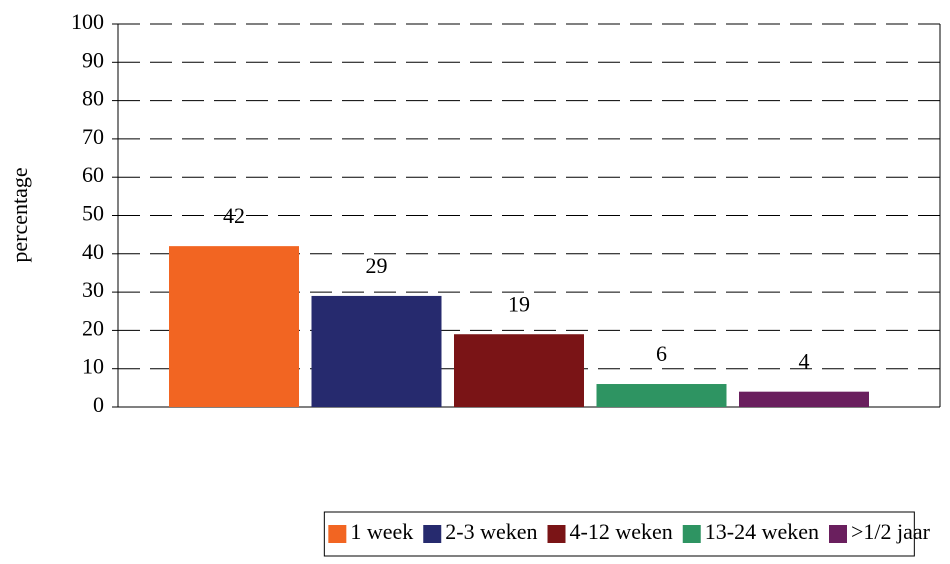 This screenshot has height=564, width=950. What do you see at coordinates (93, 327) in the screenshot?
I see `y-tick-label: 20` at bounding box center [93, 327].